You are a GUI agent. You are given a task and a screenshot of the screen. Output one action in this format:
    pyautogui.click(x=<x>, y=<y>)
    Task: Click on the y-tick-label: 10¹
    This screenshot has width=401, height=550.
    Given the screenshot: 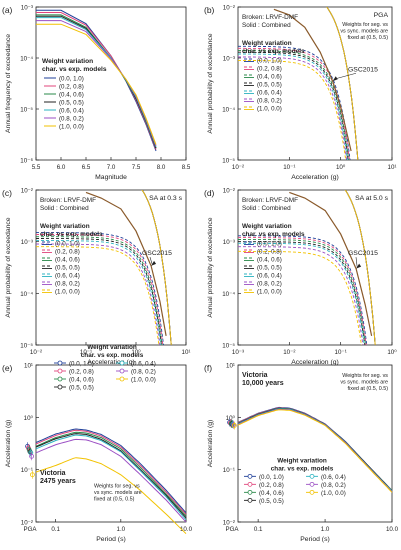 What is the action you would take?
    pyautogui.click(x=28, y=366)
    